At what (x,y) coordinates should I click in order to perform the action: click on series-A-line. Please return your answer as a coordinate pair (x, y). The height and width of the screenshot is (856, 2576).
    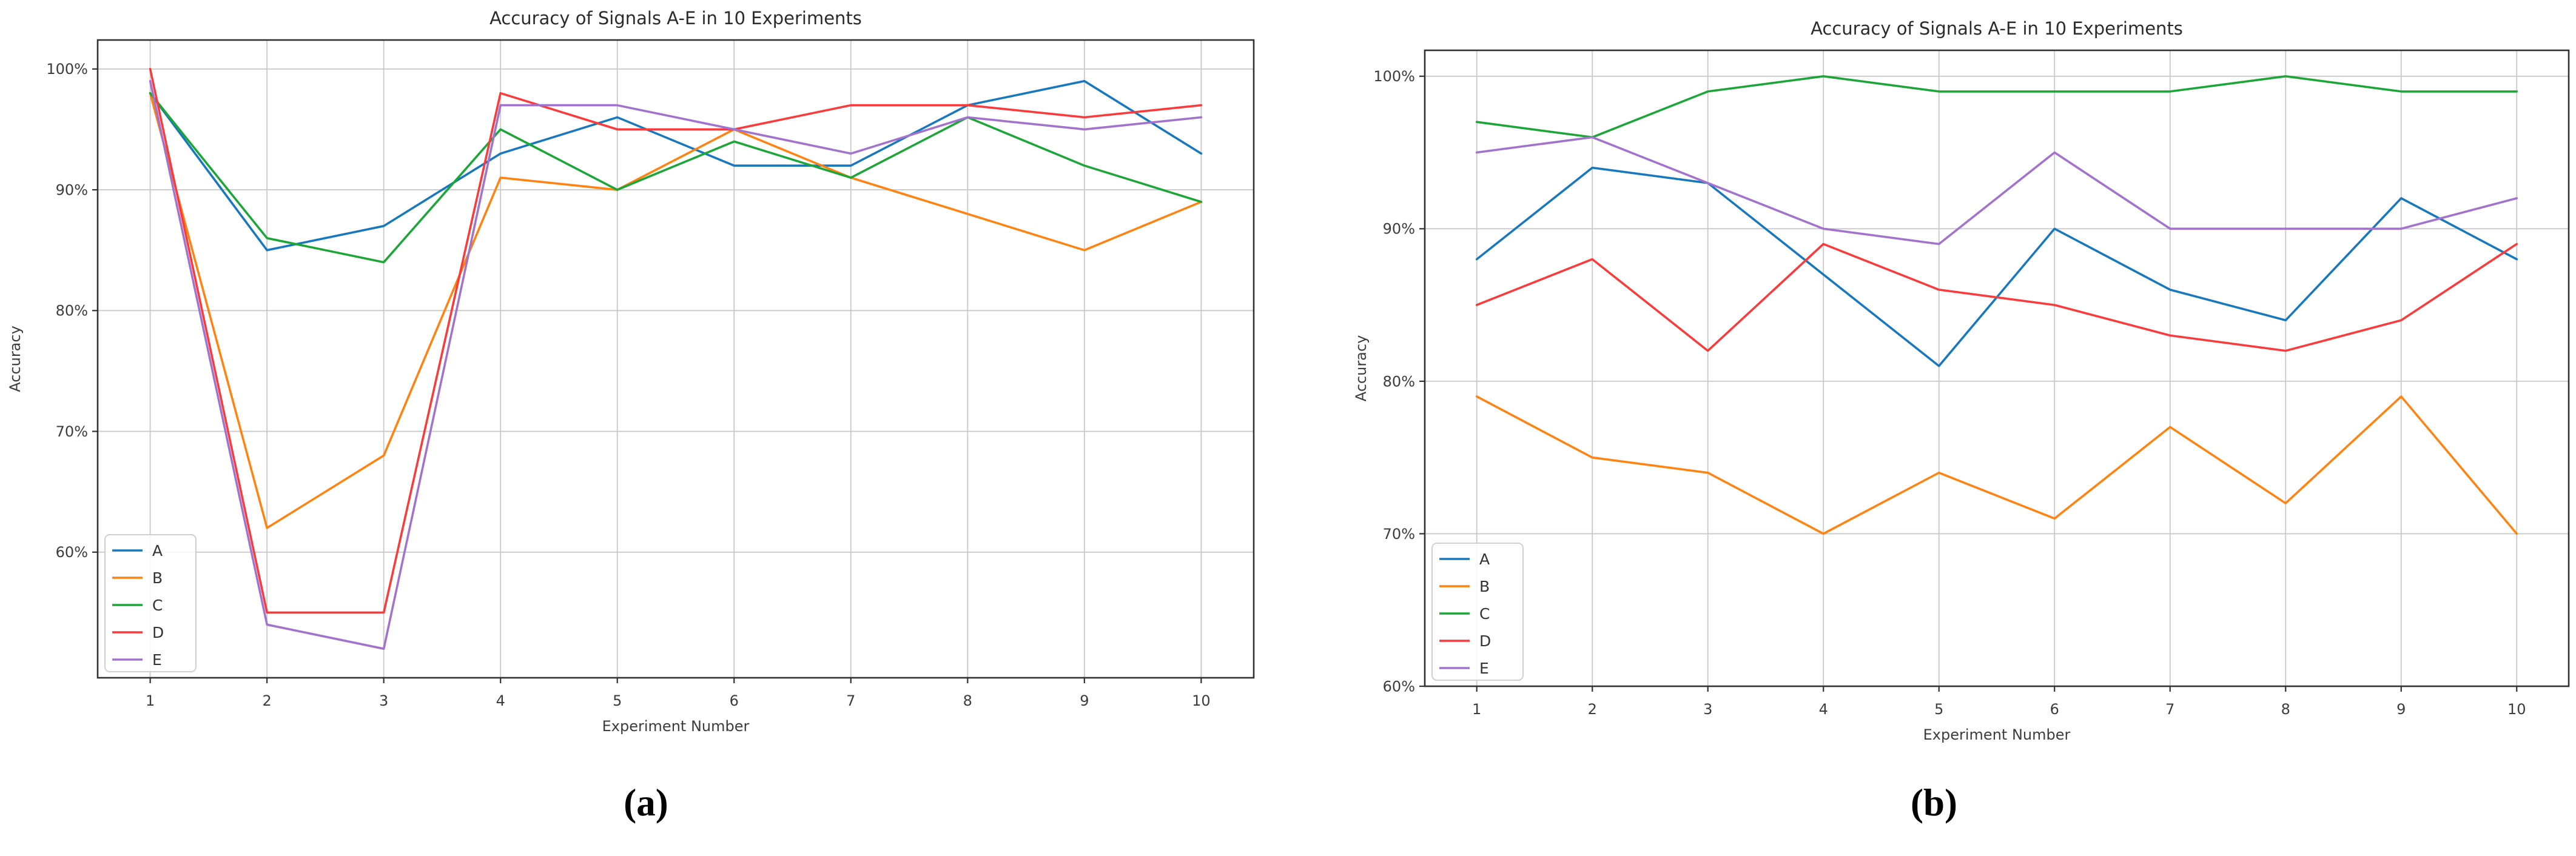
    Looking at the image, I should click on (676, 166).